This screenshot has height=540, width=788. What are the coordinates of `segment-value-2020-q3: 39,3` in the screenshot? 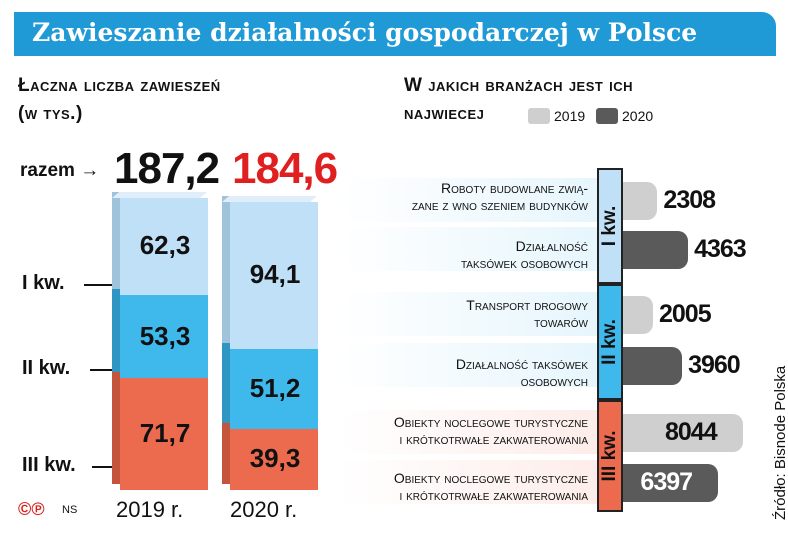 It's located at (275, 458).